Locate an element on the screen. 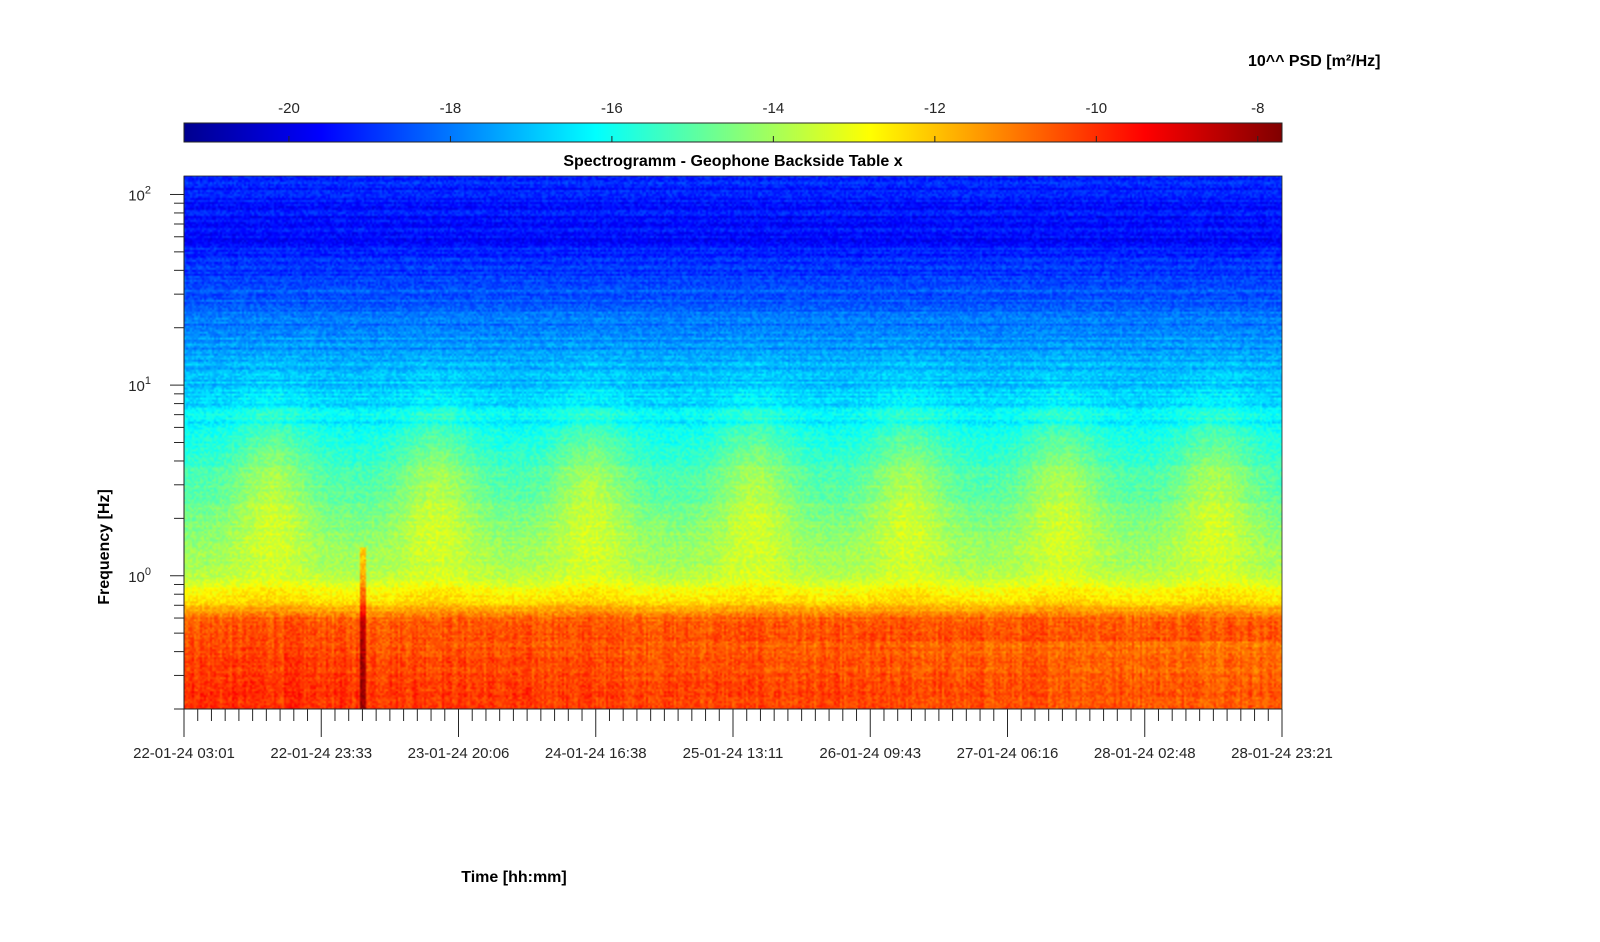 The height and width of the screenshot is (942, 1600). y-axis-label: Frequency [Hz] is located at coordinates (104, 547).